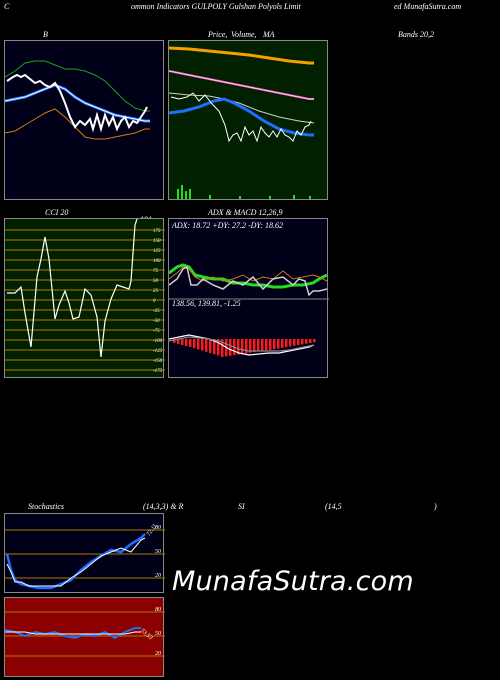 This screenshot has height=680, width=500. What do you see at coordinates (241, 85) in the screenshot?
I see `ma-pink-highlight` at bounding box center [241, 85].